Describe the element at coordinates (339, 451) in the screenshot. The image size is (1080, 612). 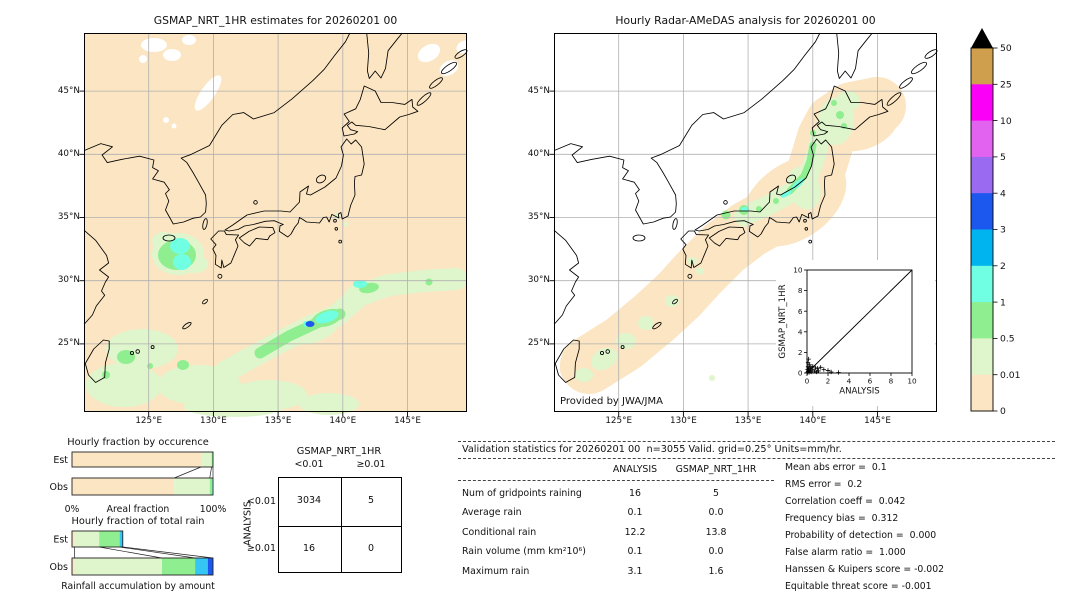
I see `contingency-col-header: GSMAP_NRT_1HR` at that location.